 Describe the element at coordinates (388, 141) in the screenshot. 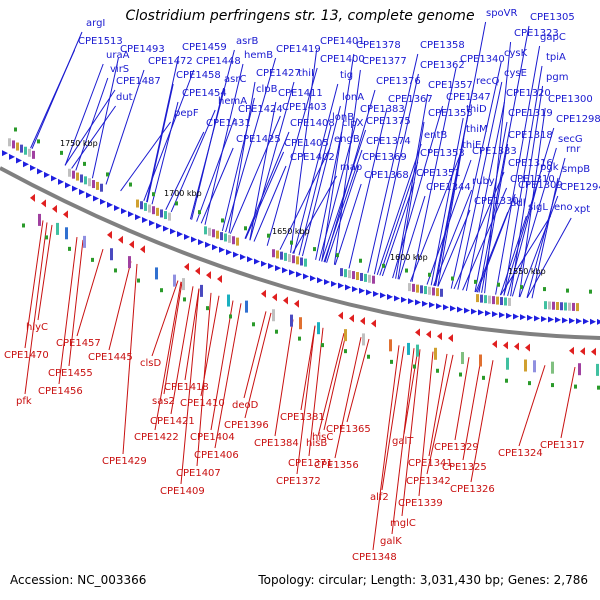

I see `forward-gene-label: CPE1374` at that location.